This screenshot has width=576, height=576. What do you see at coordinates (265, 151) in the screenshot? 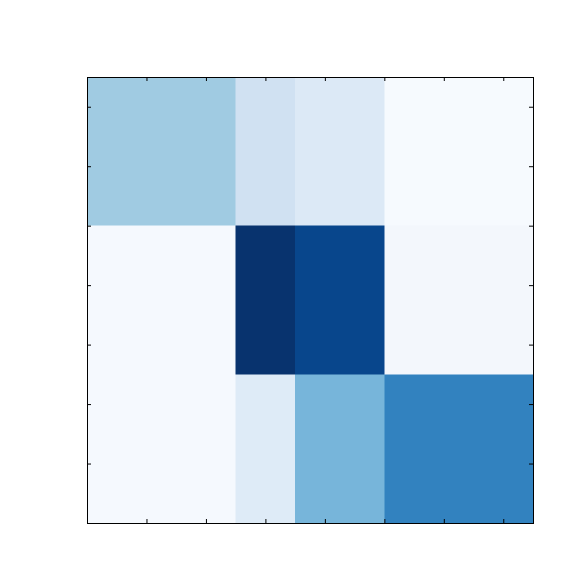
I see `heatmap-cell-r0-c1` at bounding box center [265, 151].